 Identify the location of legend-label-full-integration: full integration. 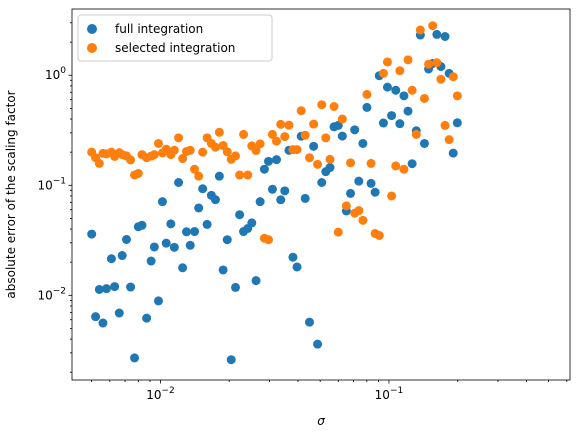
(159, 29).